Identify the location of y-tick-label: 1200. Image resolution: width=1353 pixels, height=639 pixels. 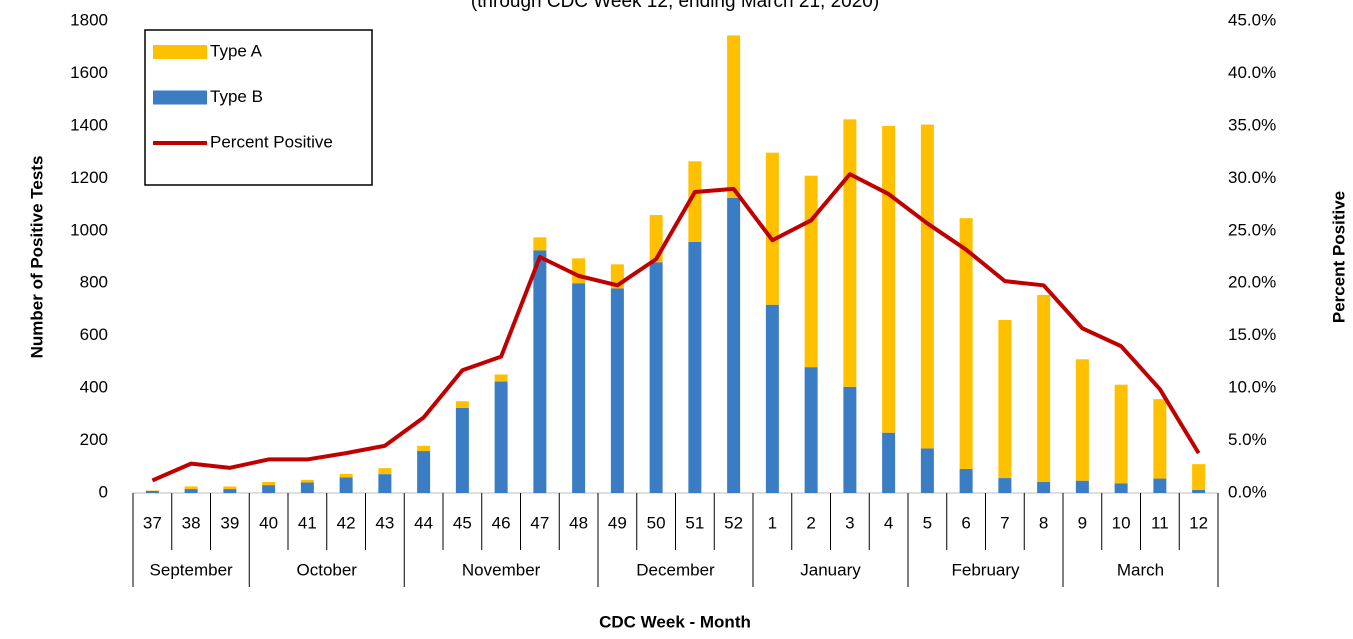
(89, 177).